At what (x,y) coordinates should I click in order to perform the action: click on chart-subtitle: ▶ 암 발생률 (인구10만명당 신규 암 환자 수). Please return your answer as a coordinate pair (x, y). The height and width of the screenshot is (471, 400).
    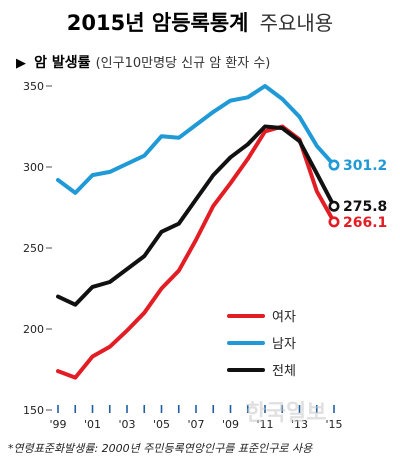
    Looking at the image, I should click on (143, 61).